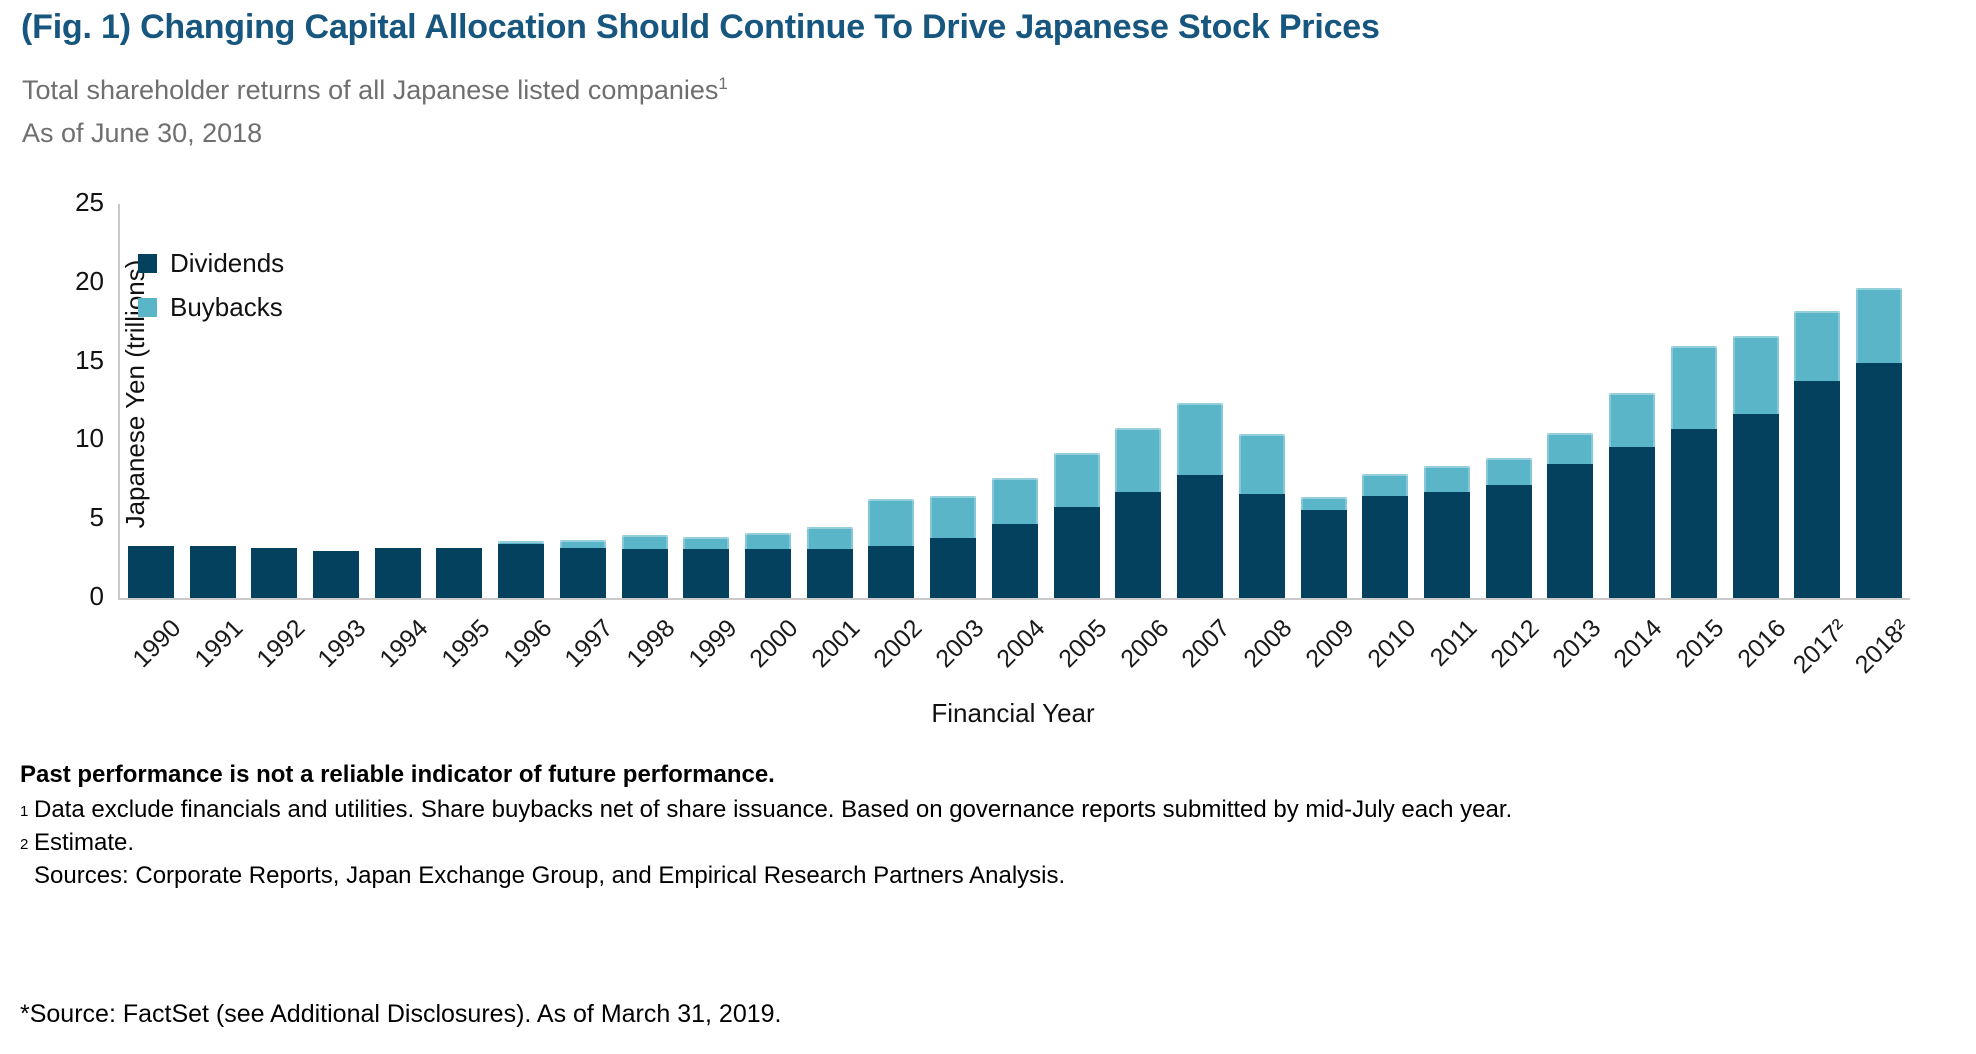 The height and width of the screenshot is (1054, 1976). What do you see at coordinates (706, 567) in the screenshot?
I see `bar-stack-1999` at bounding box center [706, 567].